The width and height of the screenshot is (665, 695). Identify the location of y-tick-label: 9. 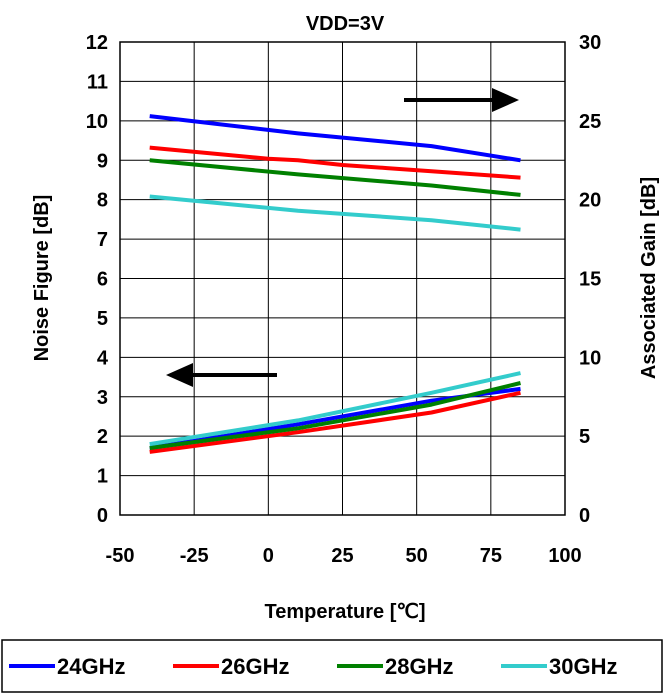
(102, 161).